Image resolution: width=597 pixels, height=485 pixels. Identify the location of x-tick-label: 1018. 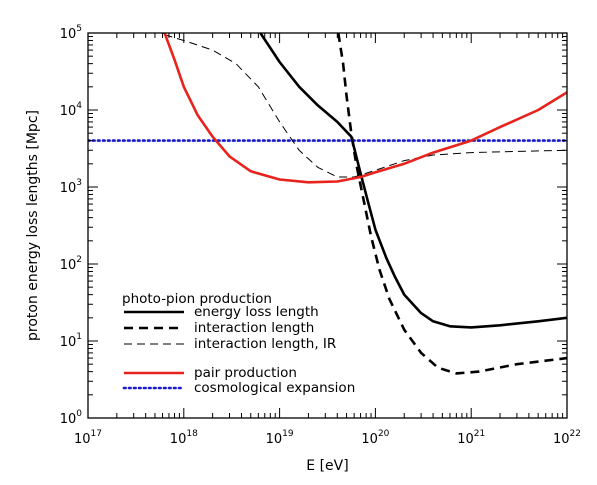
(184, 438).